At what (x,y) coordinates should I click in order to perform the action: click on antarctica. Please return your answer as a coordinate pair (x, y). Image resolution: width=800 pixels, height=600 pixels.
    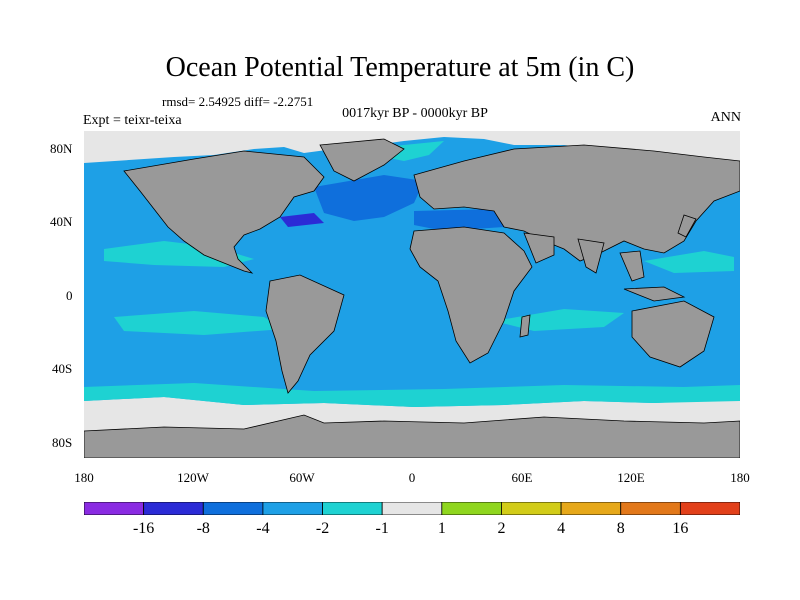
    Looking at the image, I should click on (412, 436).